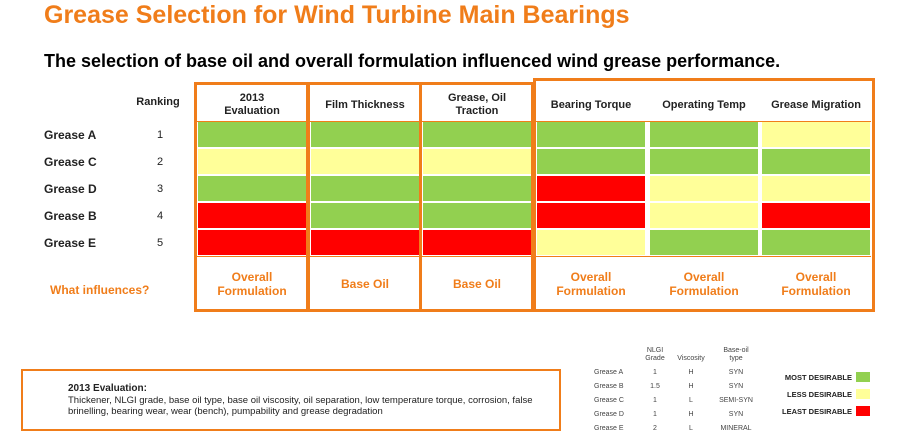 Image resolution: width=899 pixels, height=443 pixels. I want to click on spec-row-label: Grease D, so click(609, 414).